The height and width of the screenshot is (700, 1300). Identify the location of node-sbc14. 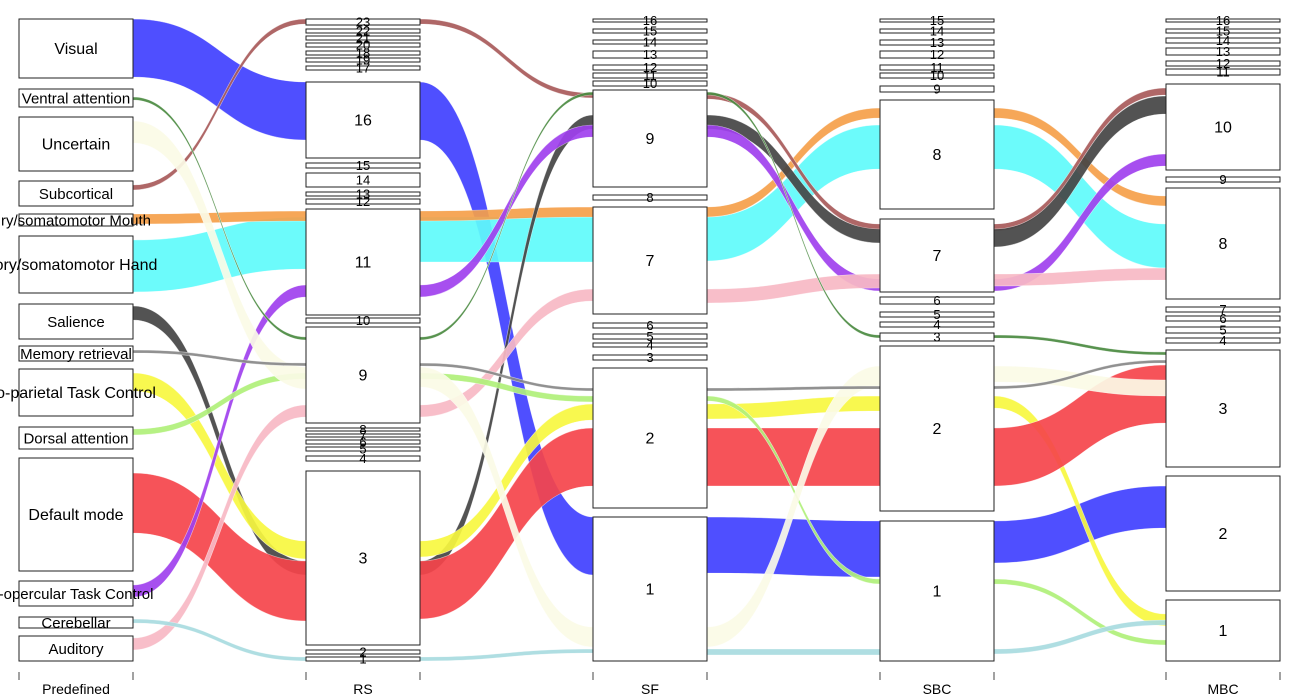
(937, 31).